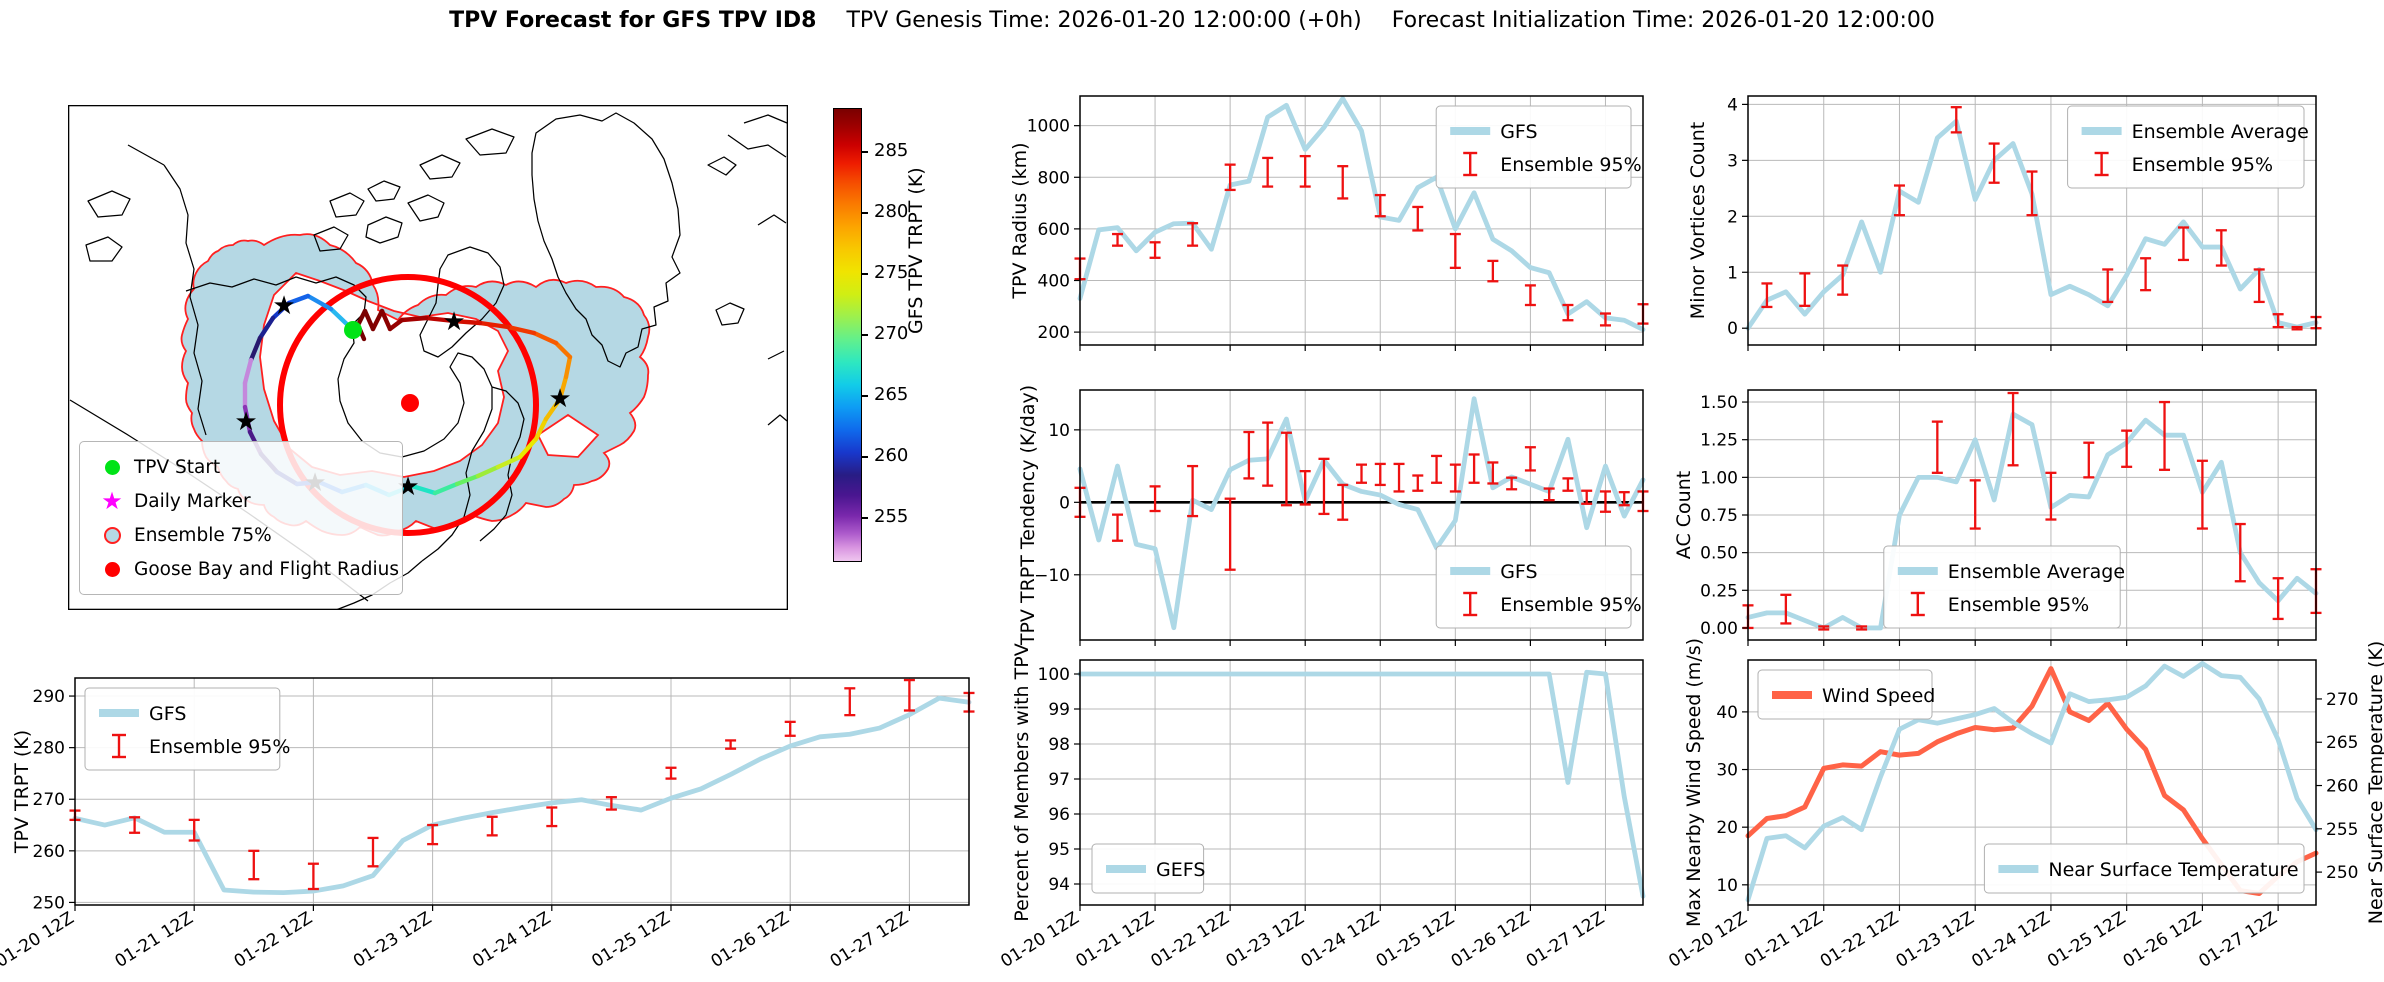 This screenshot has height=982, width=2384. What do you see at coordinates (1935, 940) in the screenshot?
I see `x-tick-label: 01-23 12Z` at bounding box center [1935, 940].